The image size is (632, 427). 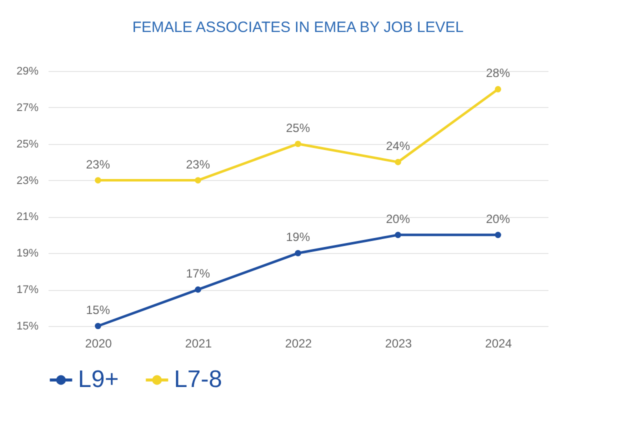 I want to click on legend-label: L9+, so click(x=98, y=379).